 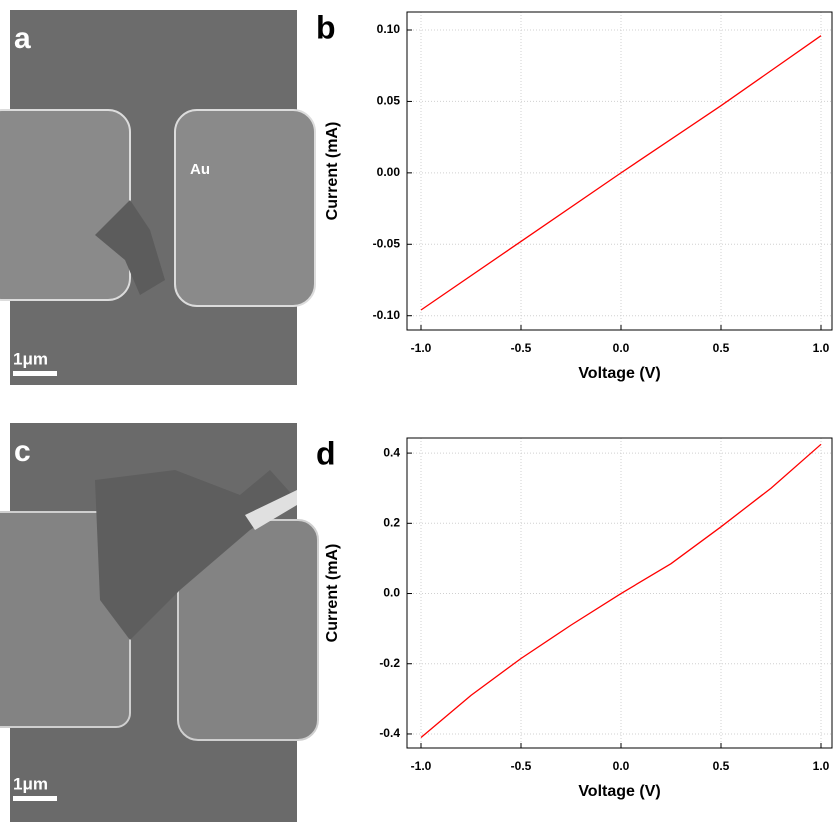 I want to click on y-tick-label: -0.10, so click(x=387, y=315).